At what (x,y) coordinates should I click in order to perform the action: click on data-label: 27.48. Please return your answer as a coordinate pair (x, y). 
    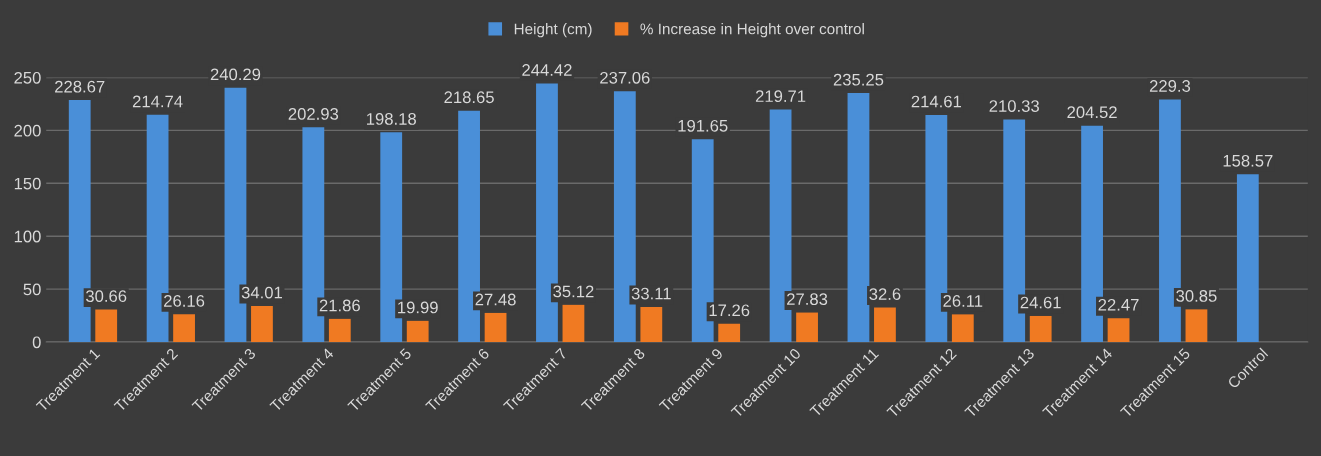
    Looking at the image, I should click on (495, 299).